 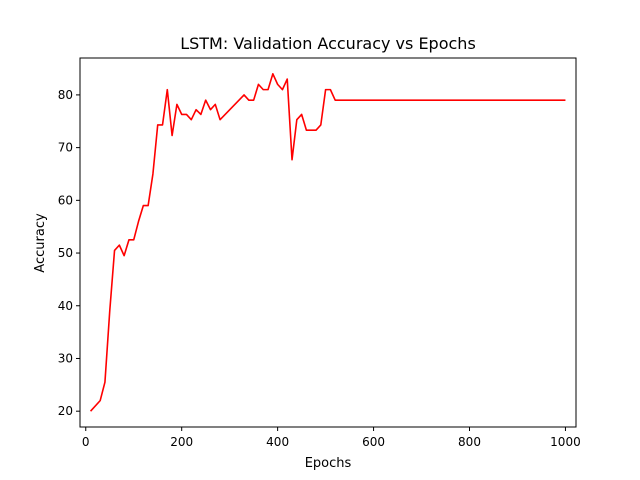 I want to click on x-tick-label: 600, so click(x=373, y=442).